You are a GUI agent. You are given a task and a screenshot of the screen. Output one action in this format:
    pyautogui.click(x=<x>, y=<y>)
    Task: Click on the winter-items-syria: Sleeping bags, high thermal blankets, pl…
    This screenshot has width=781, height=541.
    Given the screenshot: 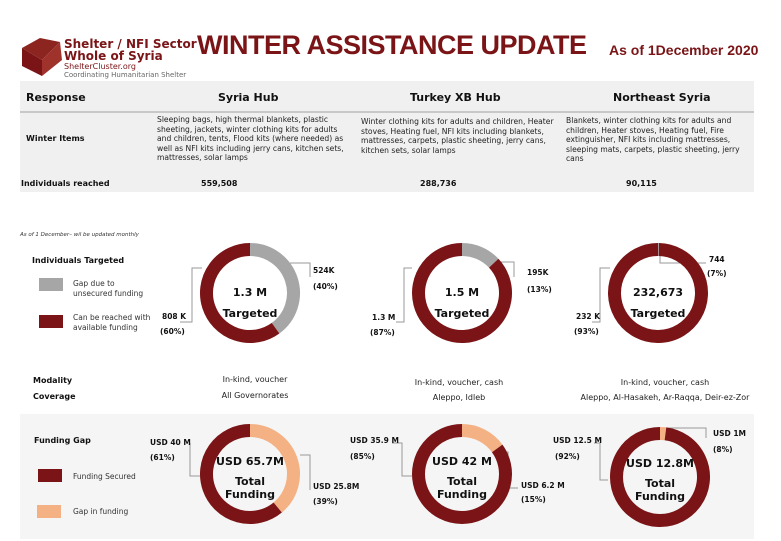 What is the action you would take?
    pyautogui.click(x=250, y=139)
    